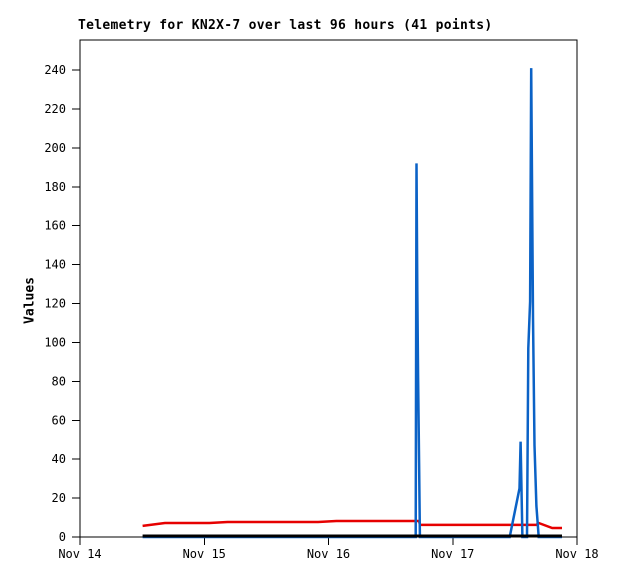 This screenshot has width=618, height=579. Describe the element at coordinates (204, 554) in the screenshot. I see `x-tick-label: Nov 15` at that location.